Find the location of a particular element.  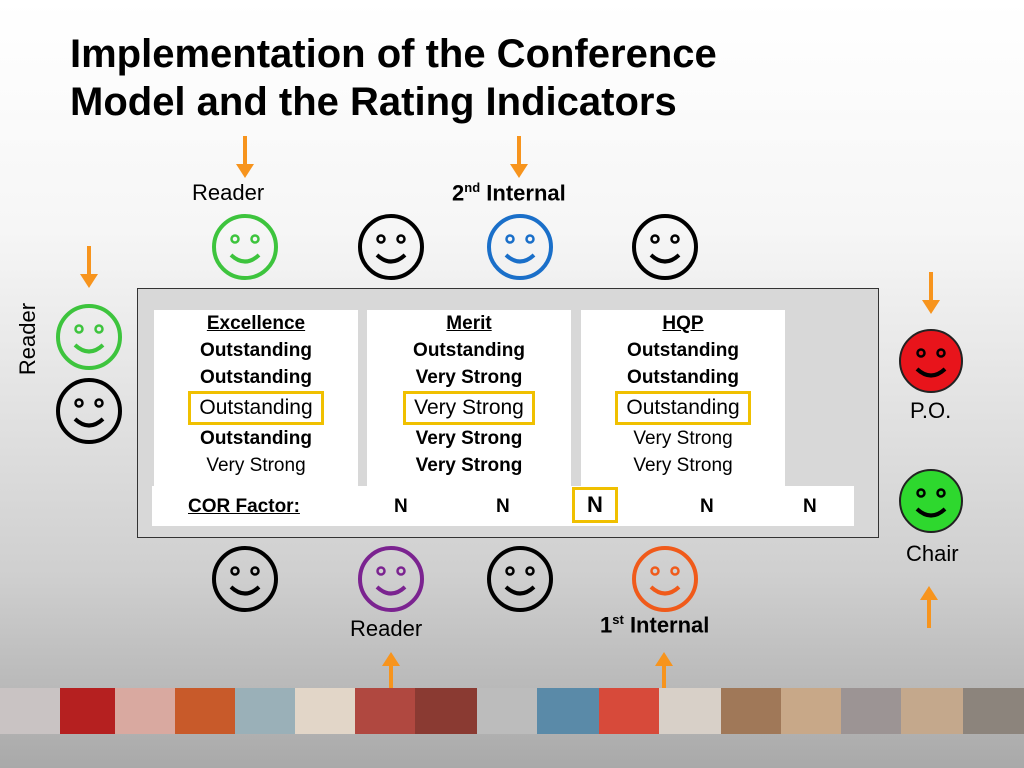

column-header: Excellence is located at coordinates (256, 323).